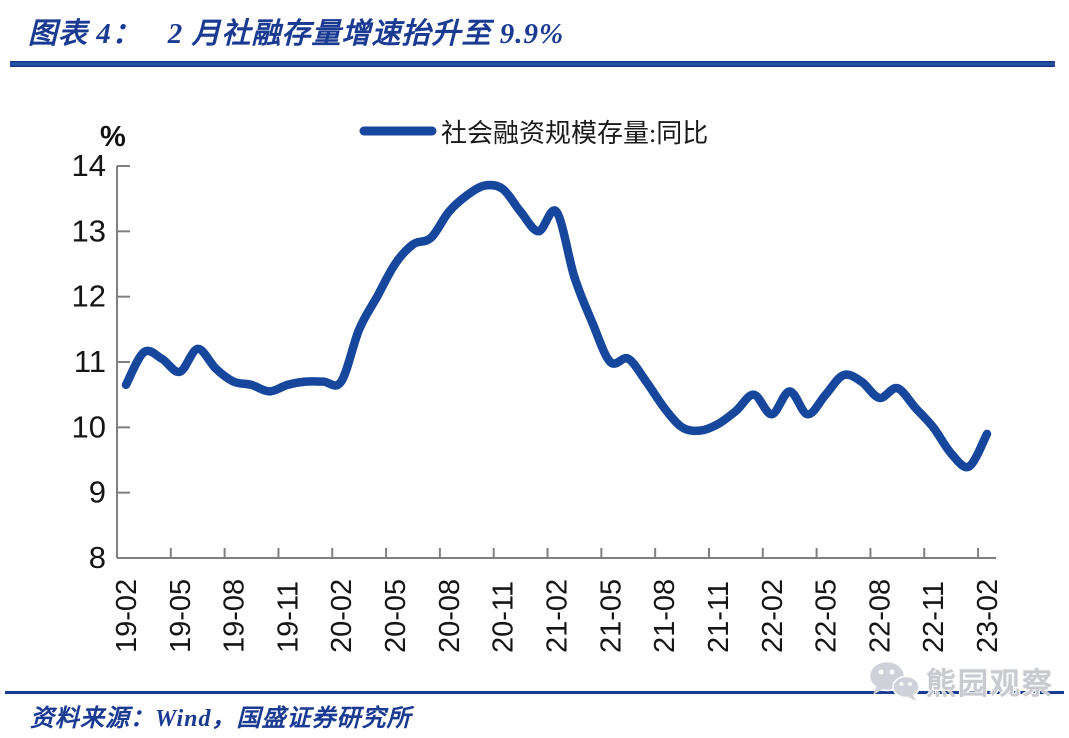 This screenshot has width=1069, height=738. Describe the element at coordinates (827, 616) in the screenshot. I see `x-tick-label: 22-05` at that location.